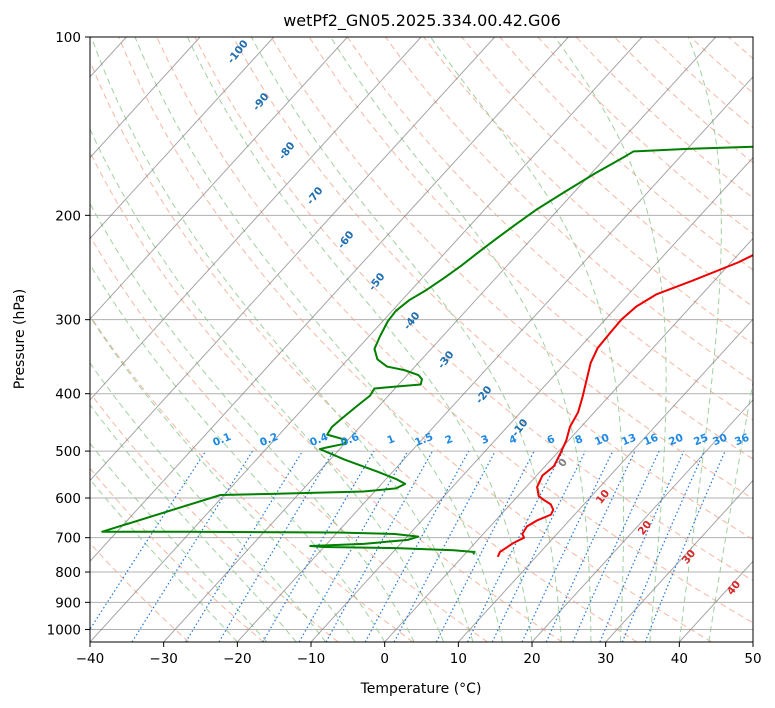 The width and height of the screenshot is (775, 708). What do you see at coordinates (68, 38) in the screenshot?
I see `y-tick-label: 100` at bounding box center [68, 38].